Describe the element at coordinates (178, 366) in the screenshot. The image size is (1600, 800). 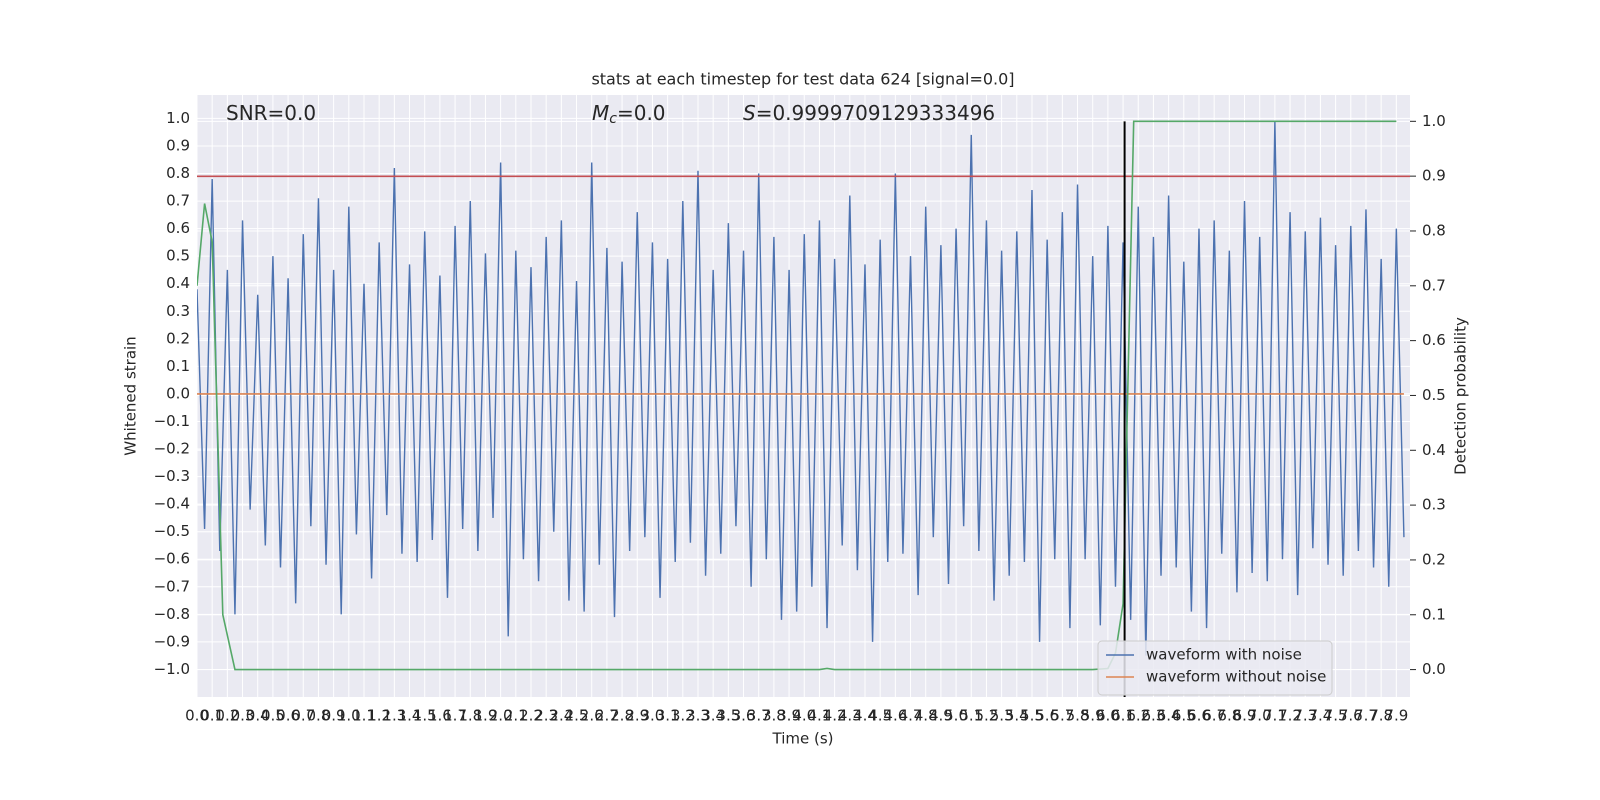
I see `y-tick-label: 0.1` at that location.